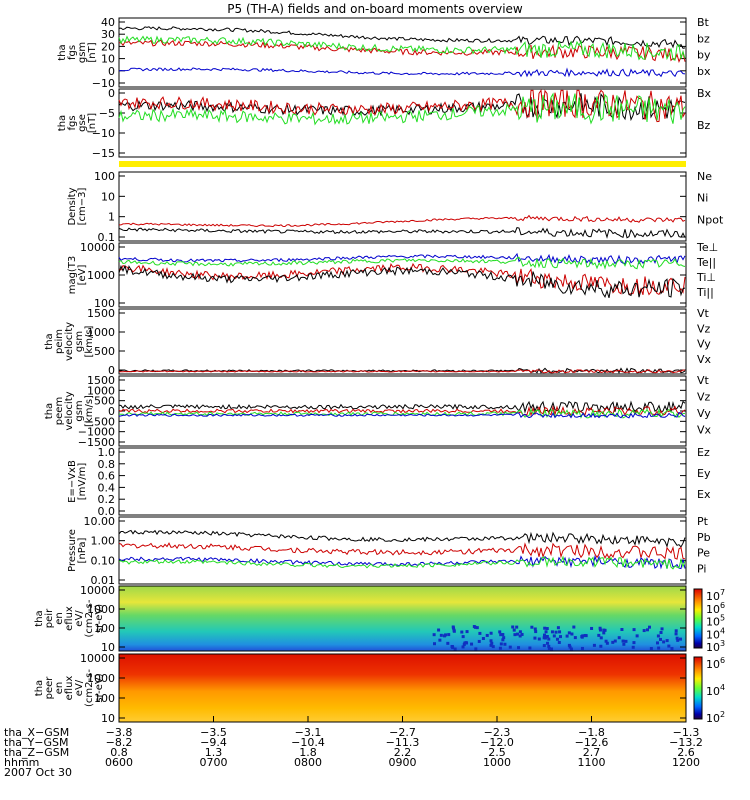  What do you see at coordinates (72, 481) in the screenshot?
I see `ylabel-line: E=−VxB` at bounding box center [72, 481].